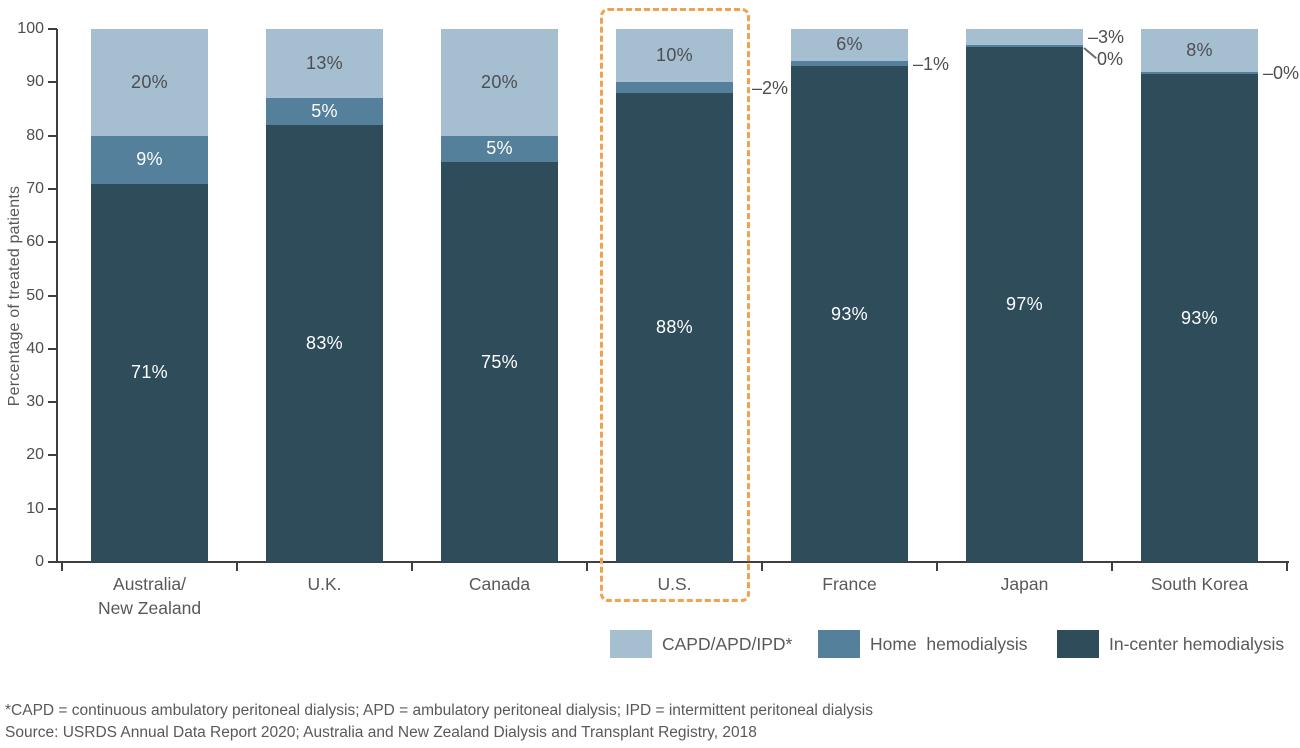 This screenshot has height=748, width=1300. I want to click on outside-value-label: –2%, so click(770, 87).